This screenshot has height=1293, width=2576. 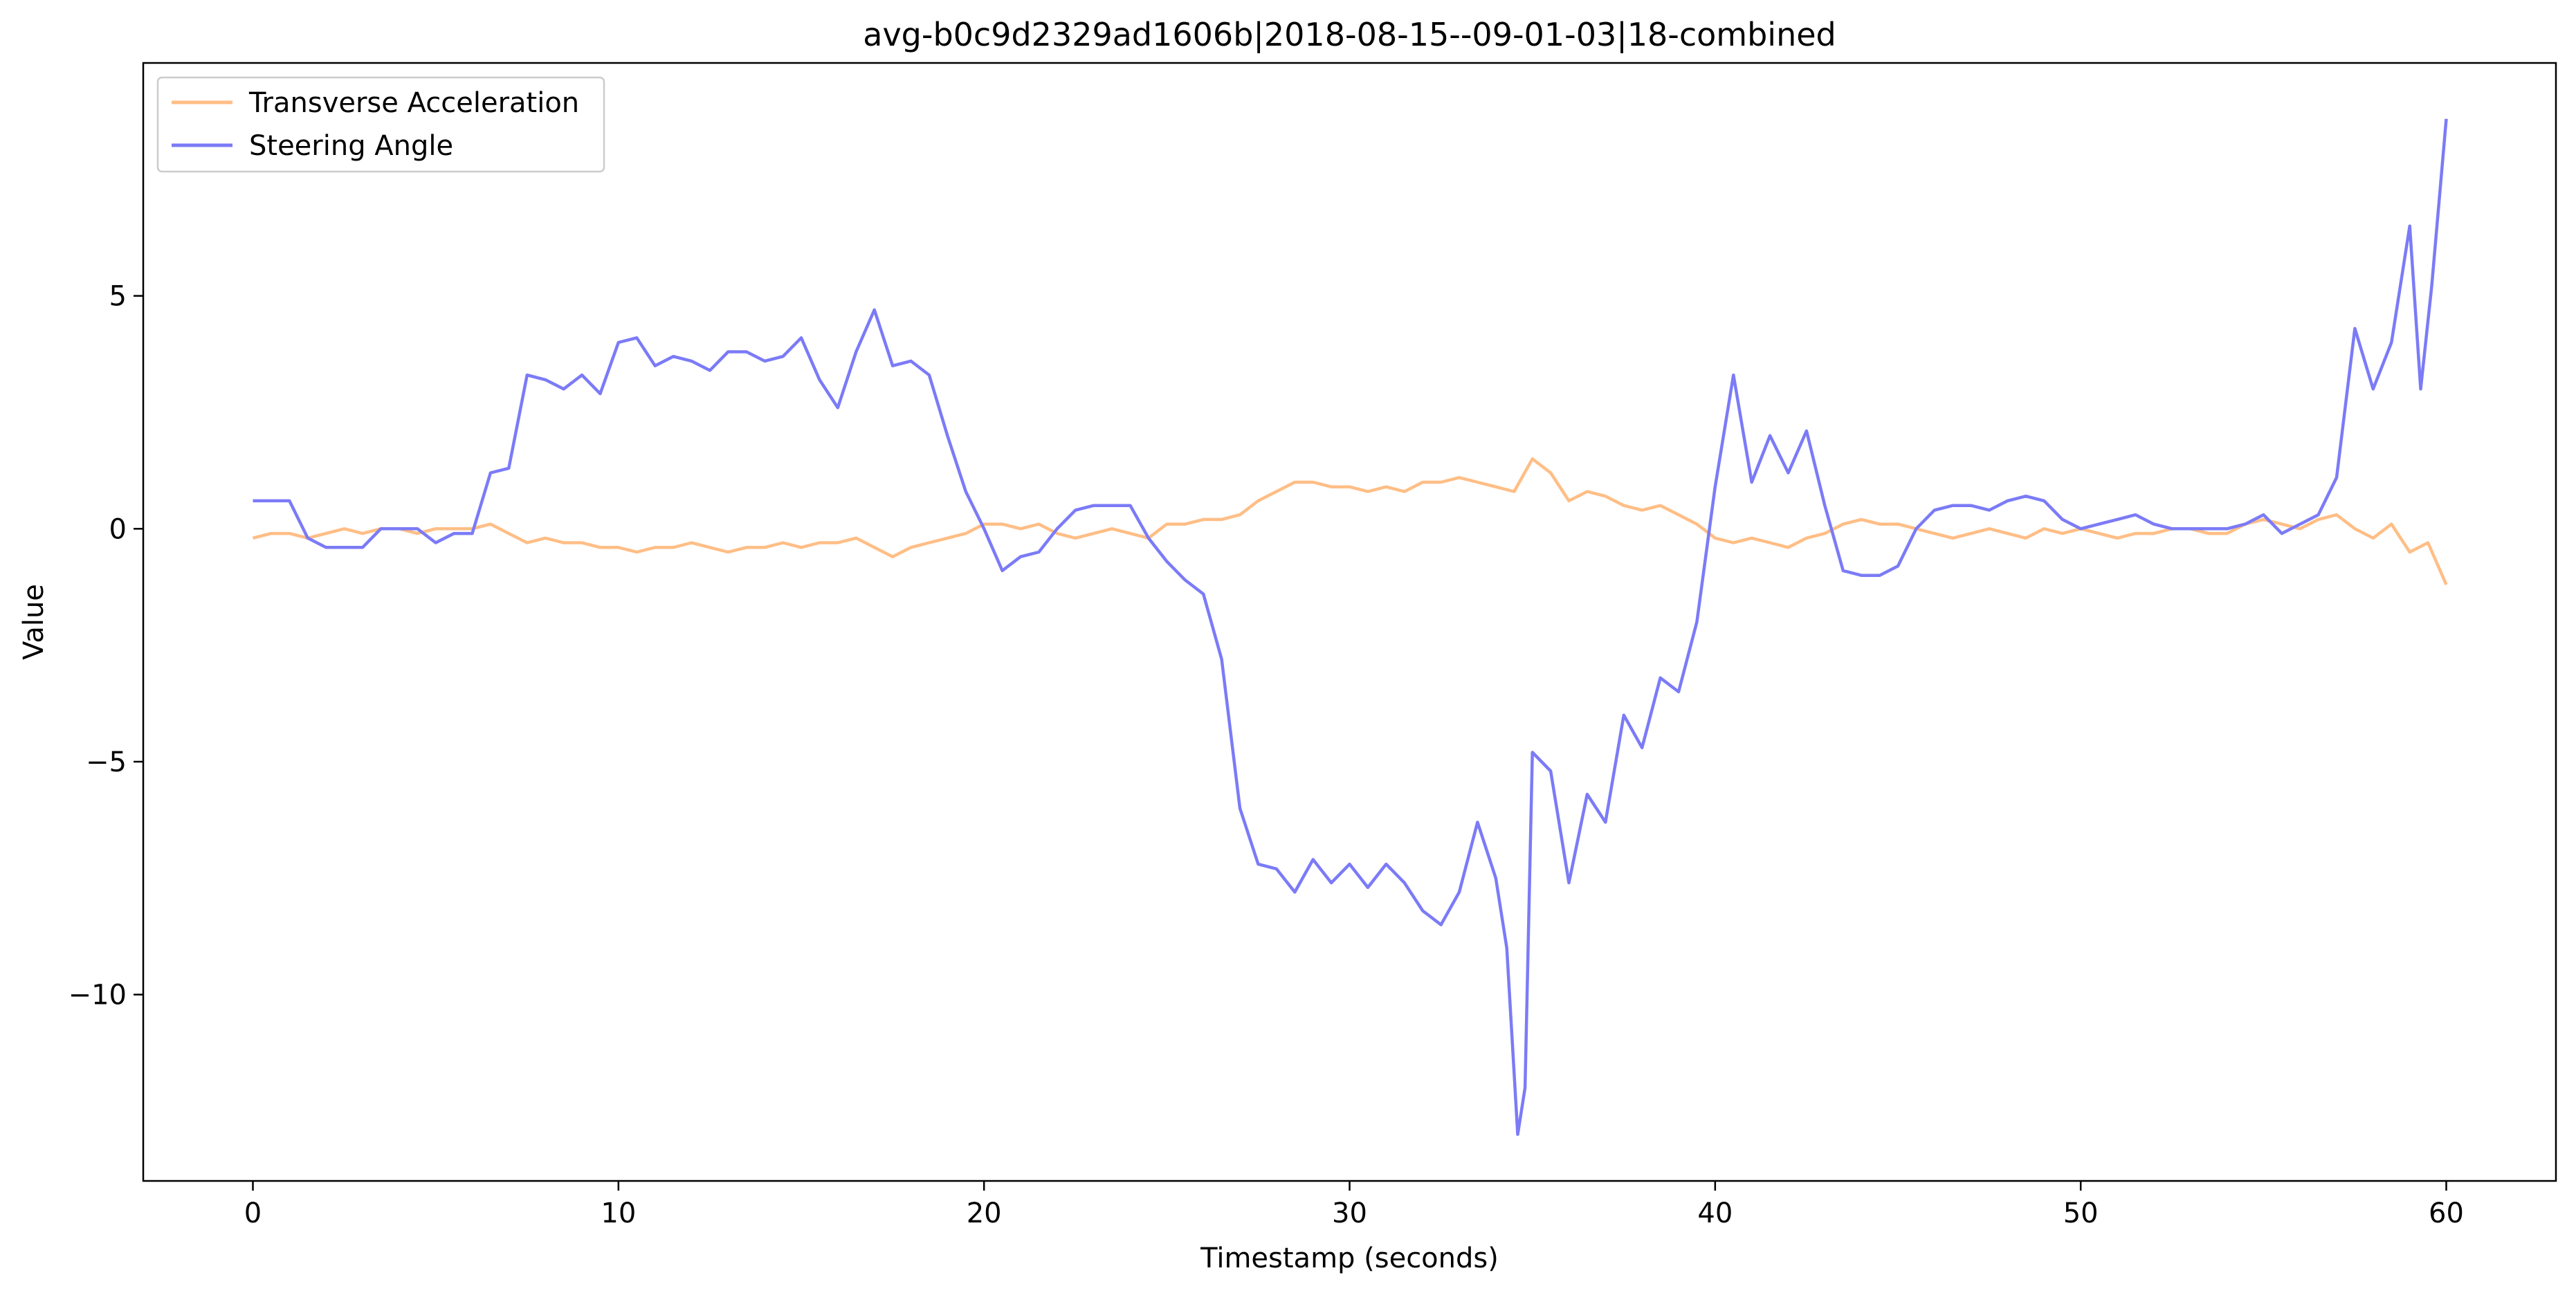 I want to click on y-tick-label: 0, so click(x=118, y=529).